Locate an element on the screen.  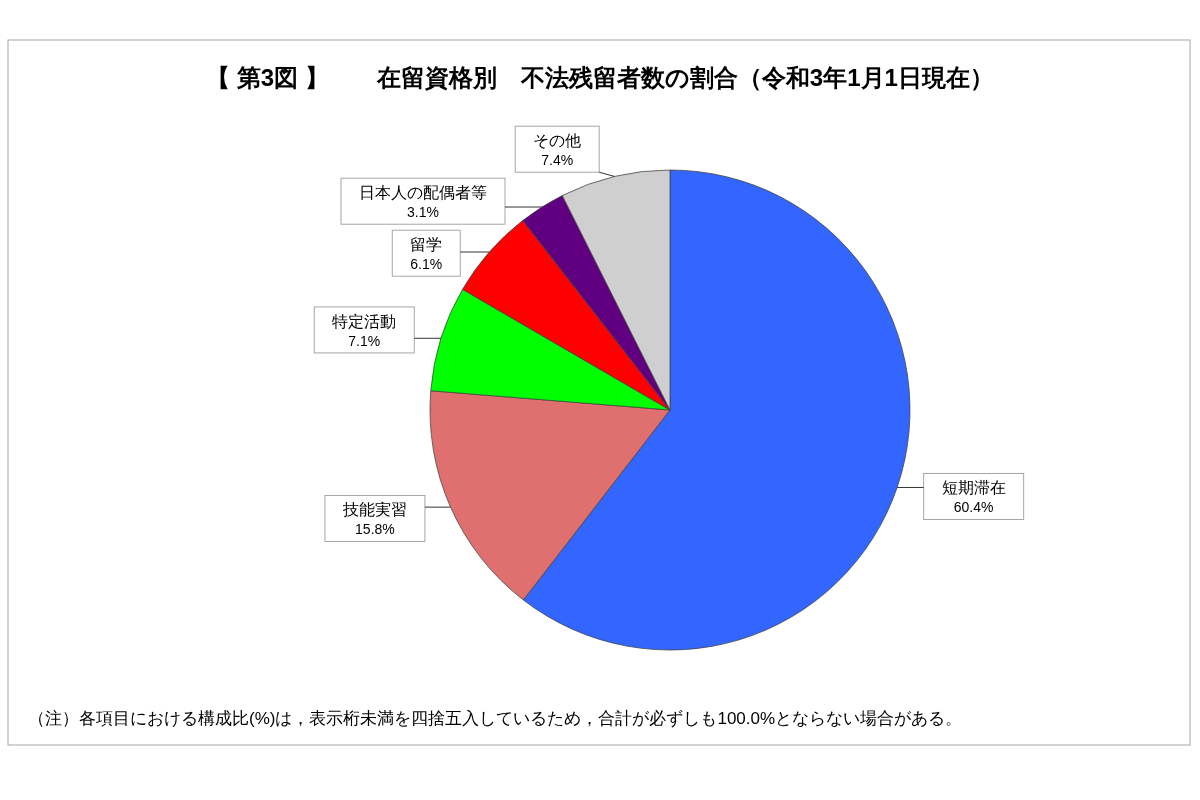
title: 【 第3図 】 在留資格別 不法残留者数の割合（令和3年1月1日現在） is located at coordinates (600, 77).